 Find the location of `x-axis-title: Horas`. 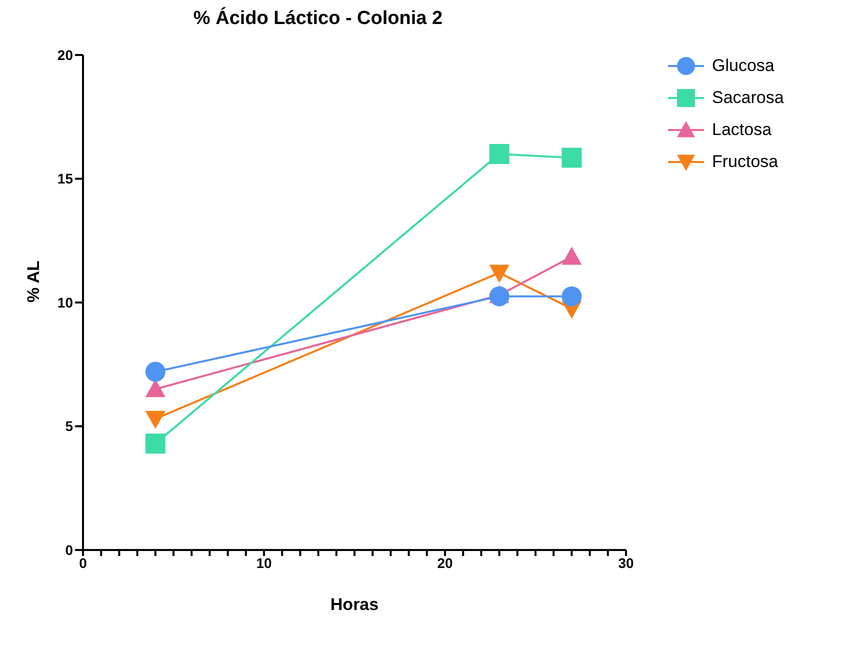

x-axis-title: Horas is located at coordinates (354, 604).